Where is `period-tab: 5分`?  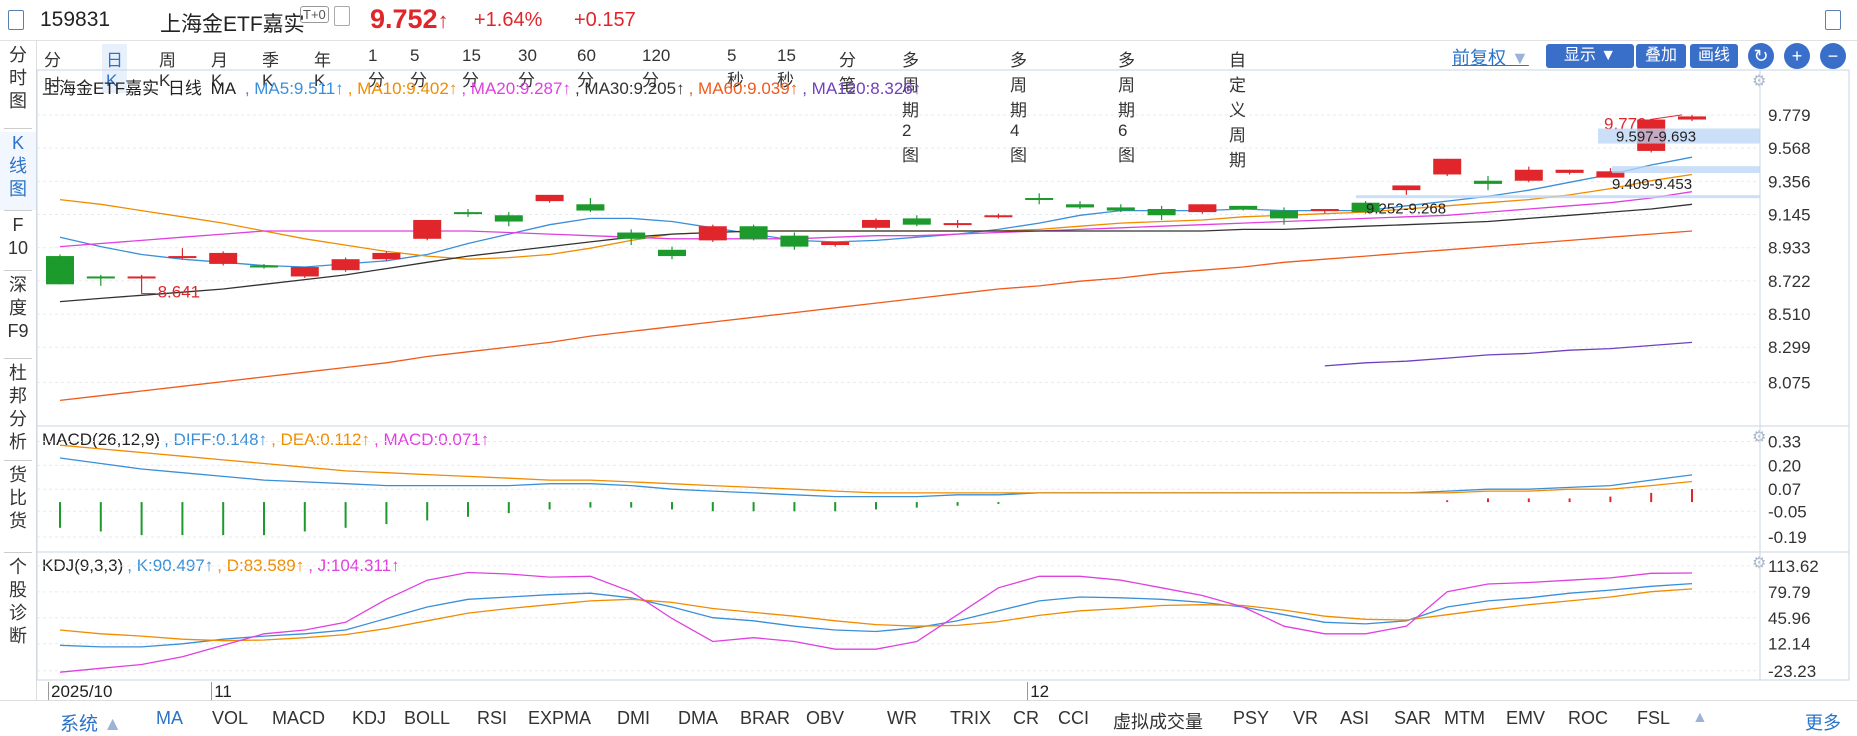 period-tab: 5分 is located at coordinates (418, 68).